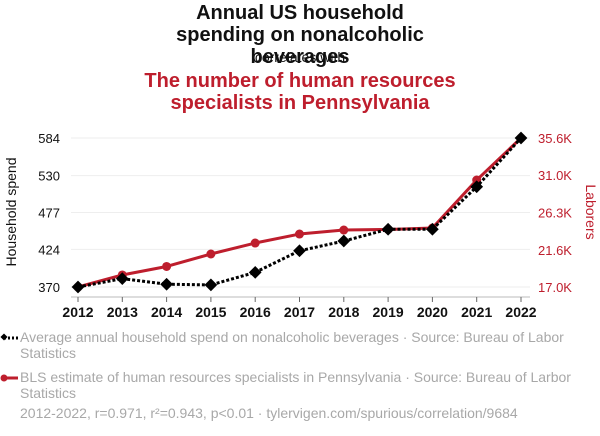  What do you see at coordinates (9, 378) in the screenshot?
I see `legend-swatch-hr-specialists` at bounding box center [9, 378].